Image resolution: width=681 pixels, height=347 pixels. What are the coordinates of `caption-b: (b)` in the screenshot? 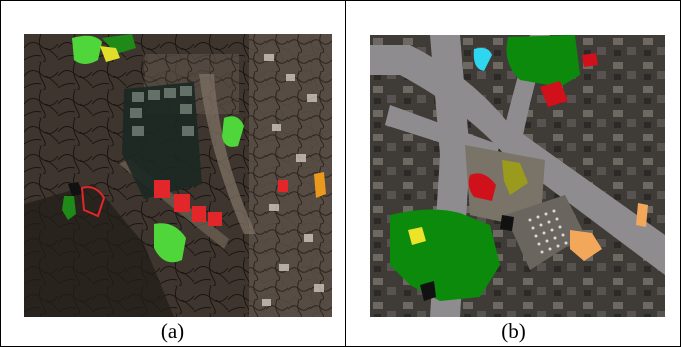 It's located at (513, 331).